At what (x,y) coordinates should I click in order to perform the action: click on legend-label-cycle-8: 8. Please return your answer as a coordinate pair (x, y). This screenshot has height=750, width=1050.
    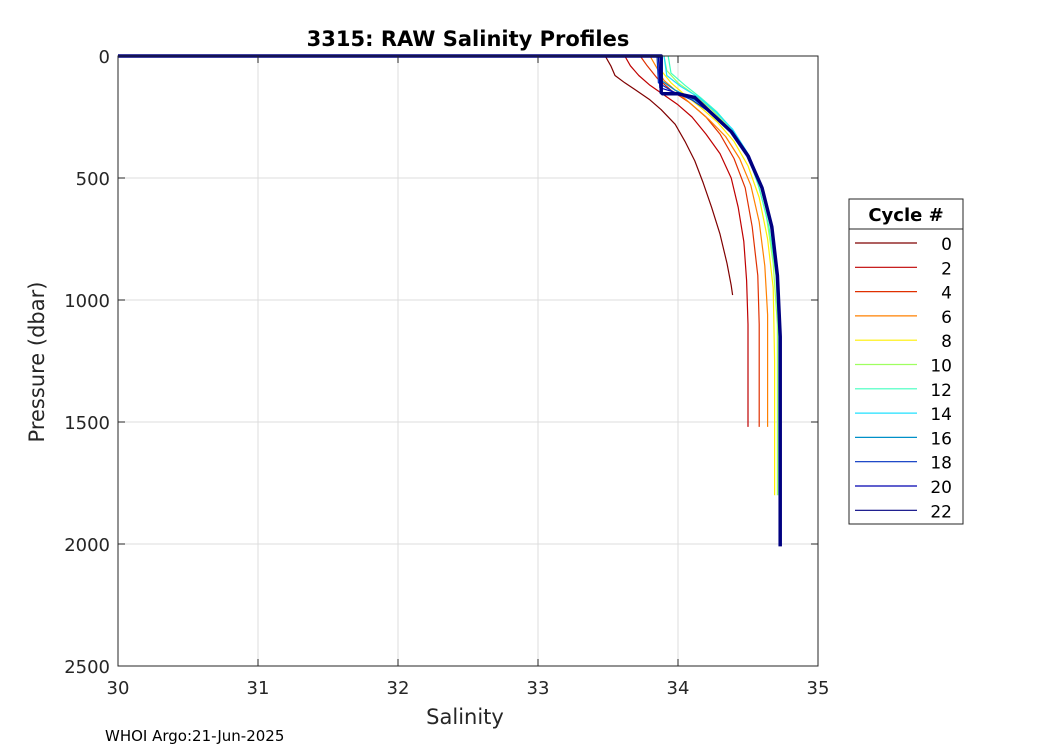
    Looking at the image, I should click on (946, 342).